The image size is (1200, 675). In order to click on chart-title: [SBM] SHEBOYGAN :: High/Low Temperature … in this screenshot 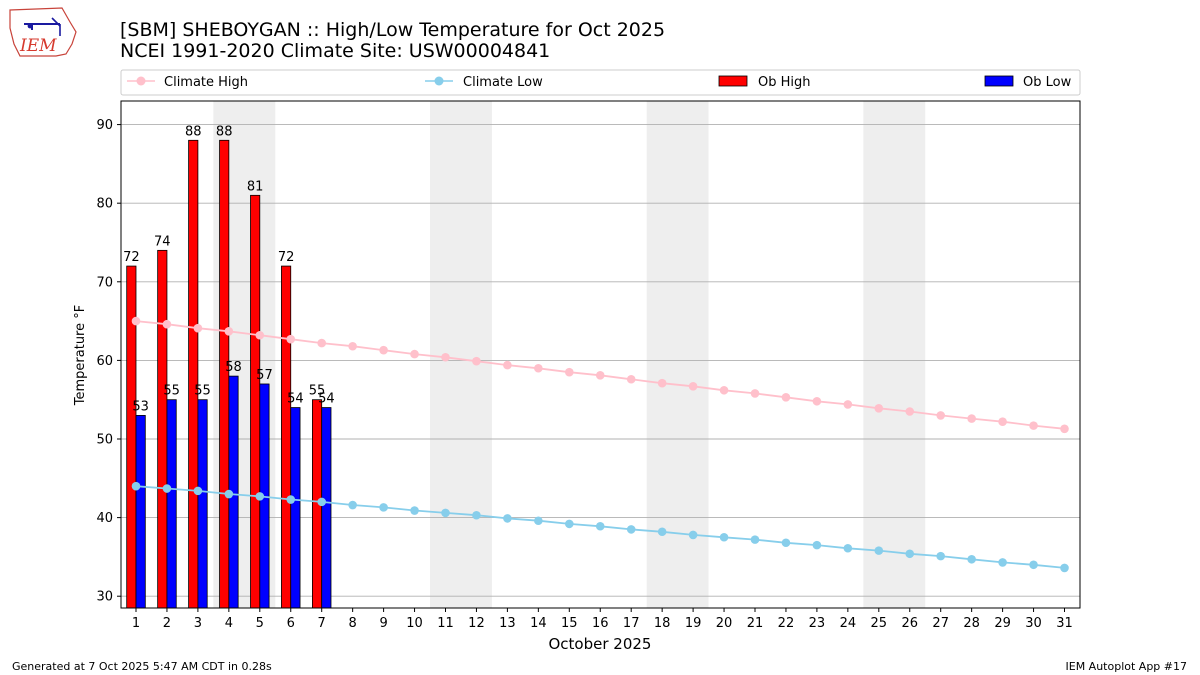, I will do `click(392, 30)`.